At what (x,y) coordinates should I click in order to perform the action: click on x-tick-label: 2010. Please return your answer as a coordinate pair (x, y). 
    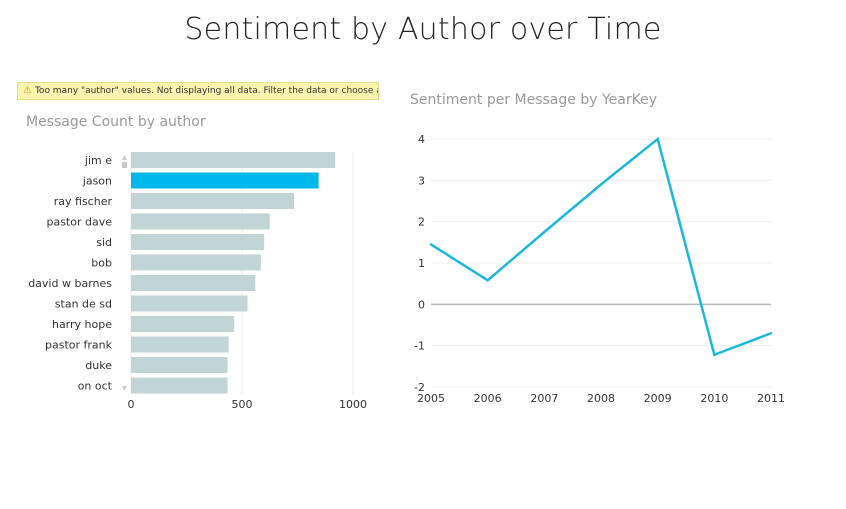
    Looking at the image, I should click on (714, 398).